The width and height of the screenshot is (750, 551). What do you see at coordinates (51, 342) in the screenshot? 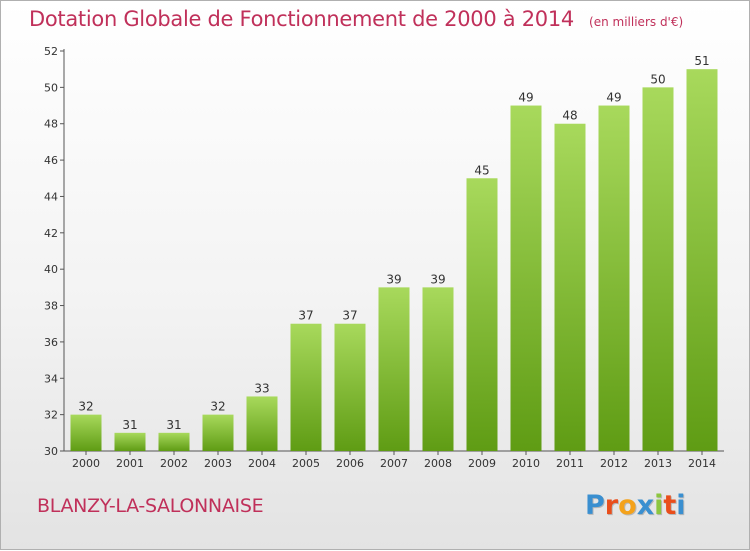
I see `y-tick-label: 36` at bounding box center [51, 342].